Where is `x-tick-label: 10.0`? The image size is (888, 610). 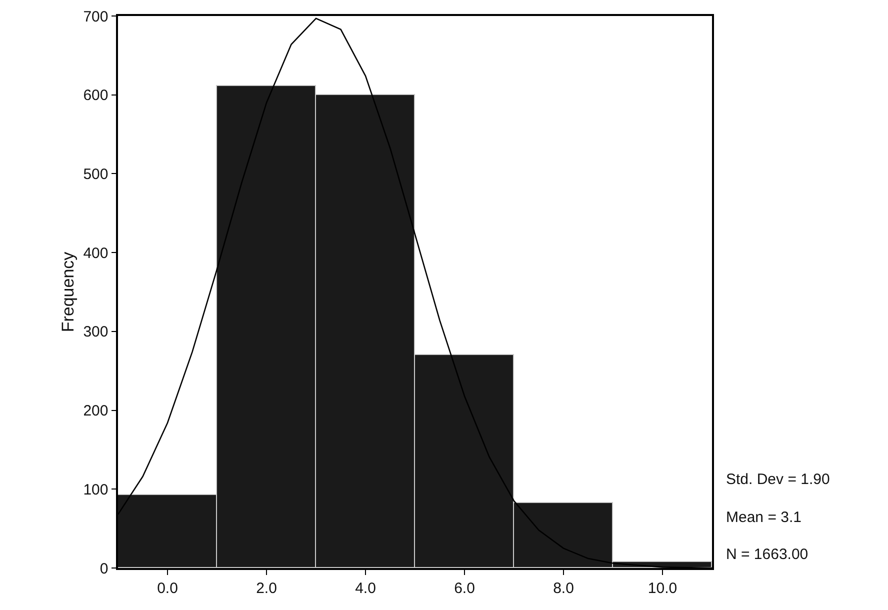 x-tick-label: 10.0 is located at coordinates (663, 588).